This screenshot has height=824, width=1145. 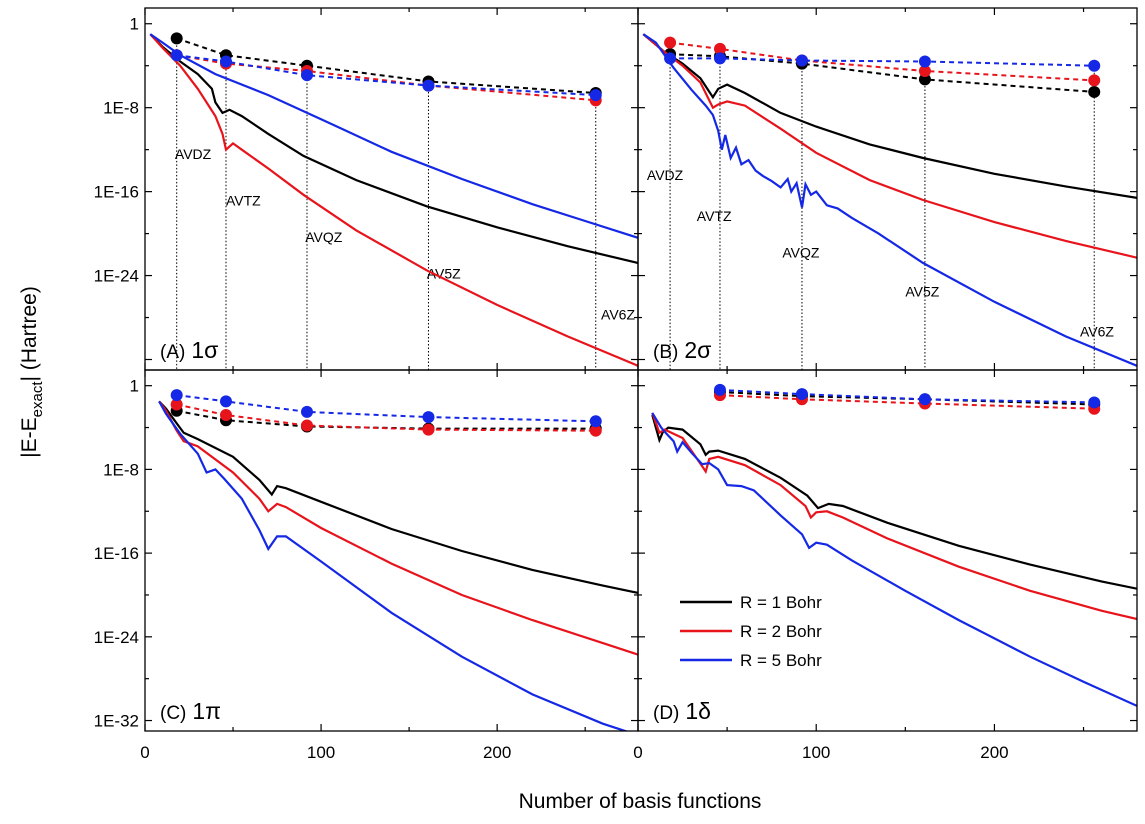 I want to click on panel-c-ytick-label: 1E-32, so click(x=116, y=721).